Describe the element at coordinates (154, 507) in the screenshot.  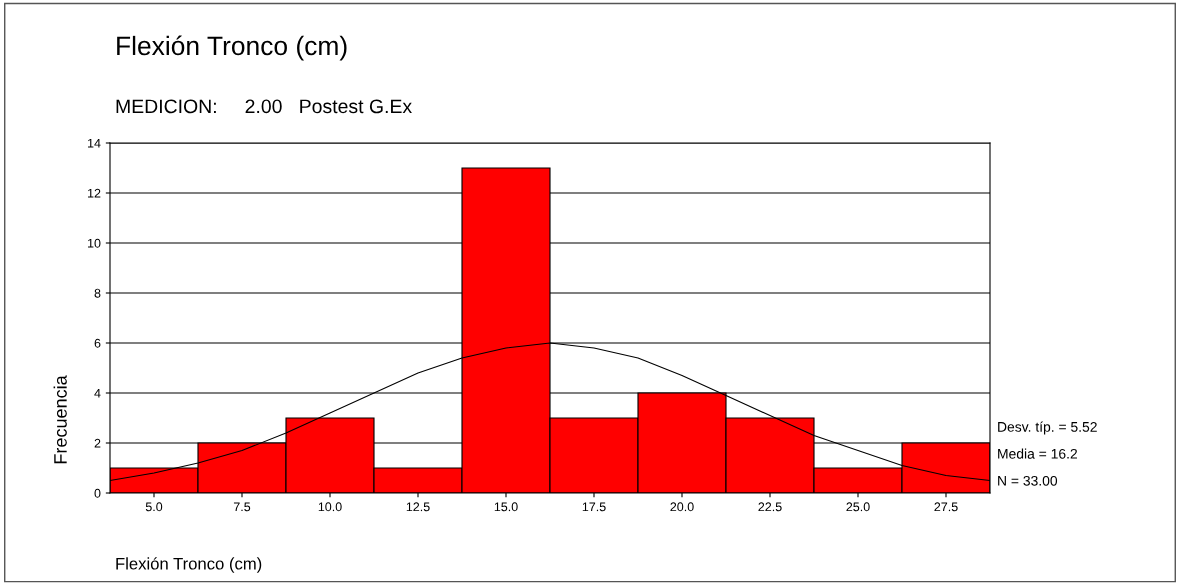
I see `x-tick-label: 5.0` at that location.